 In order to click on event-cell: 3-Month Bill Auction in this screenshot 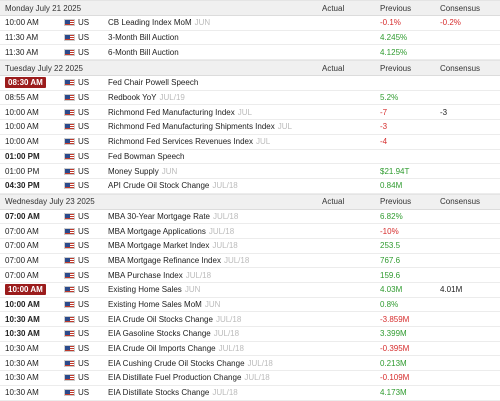, I will do `click(213, 37)`.